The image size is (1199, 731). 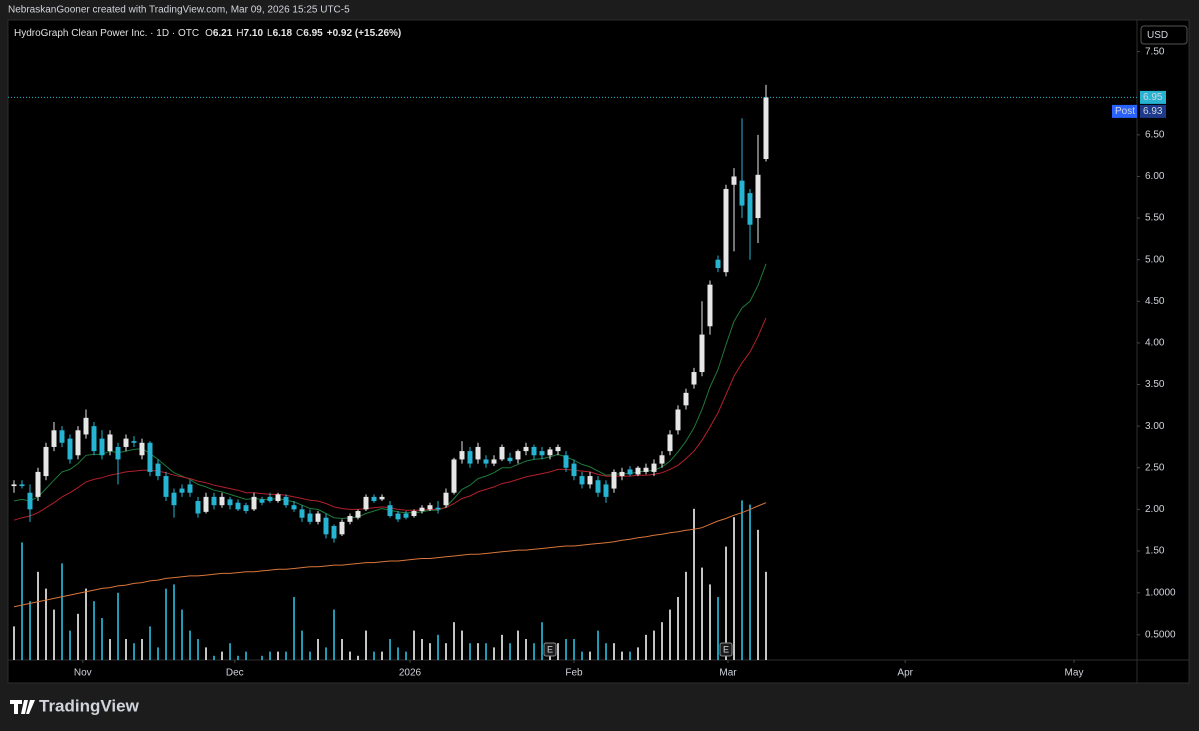 I want to click on y-tick-label: 6.00, so click(x=1155, y=176).